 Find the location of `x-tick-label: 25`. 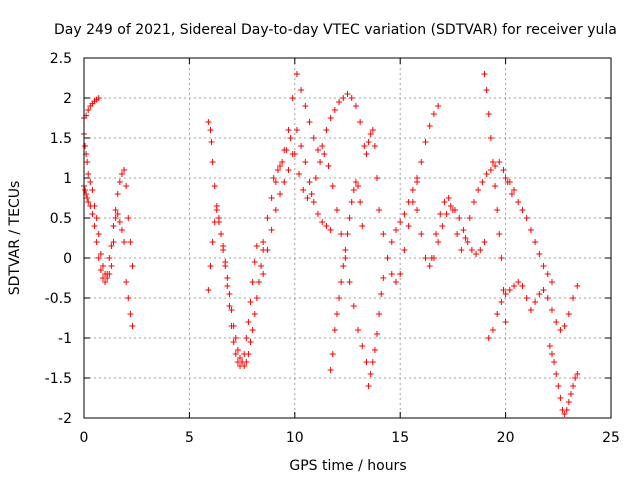

x-tick-label: 25 is located at coordinates (611, 438).